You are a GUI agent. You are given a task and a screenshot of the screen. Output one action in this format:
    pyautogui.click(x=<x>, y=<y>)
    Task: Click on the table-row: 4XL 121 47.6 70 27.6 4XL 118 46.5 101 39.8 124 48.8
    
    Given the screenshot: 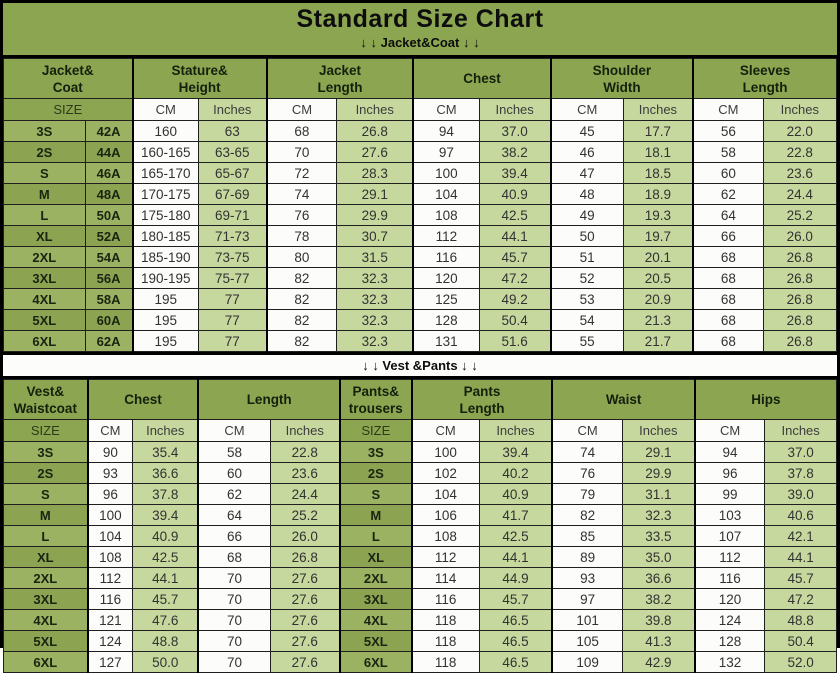 What is the action you would take?
    pyautogui.click(x=419, y=620)
    